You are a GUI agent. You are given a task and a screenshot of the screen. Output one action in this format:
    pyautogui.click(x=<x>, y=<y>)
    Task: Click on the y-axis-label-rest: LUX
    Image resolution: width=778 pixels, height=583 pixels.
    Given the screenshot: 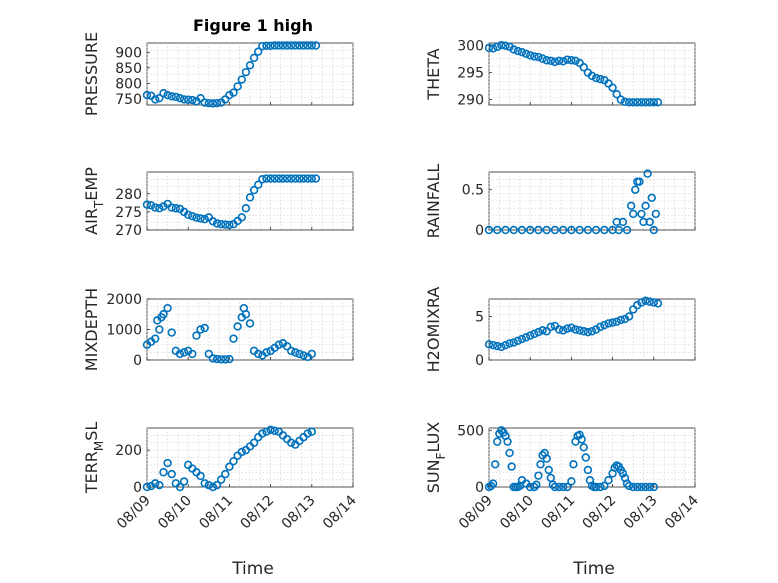 What is the action you would take?
    pyautogui.click(x=433, y=437)
    